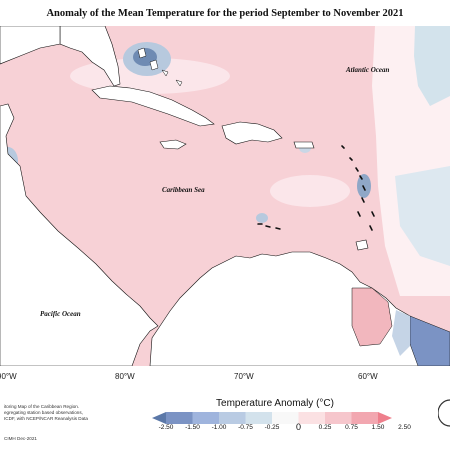  What do you see at coordinates (244, 376) in the screenshot?
I see `lon-tick-70w: 70°W` at bounding box center [244, 376].